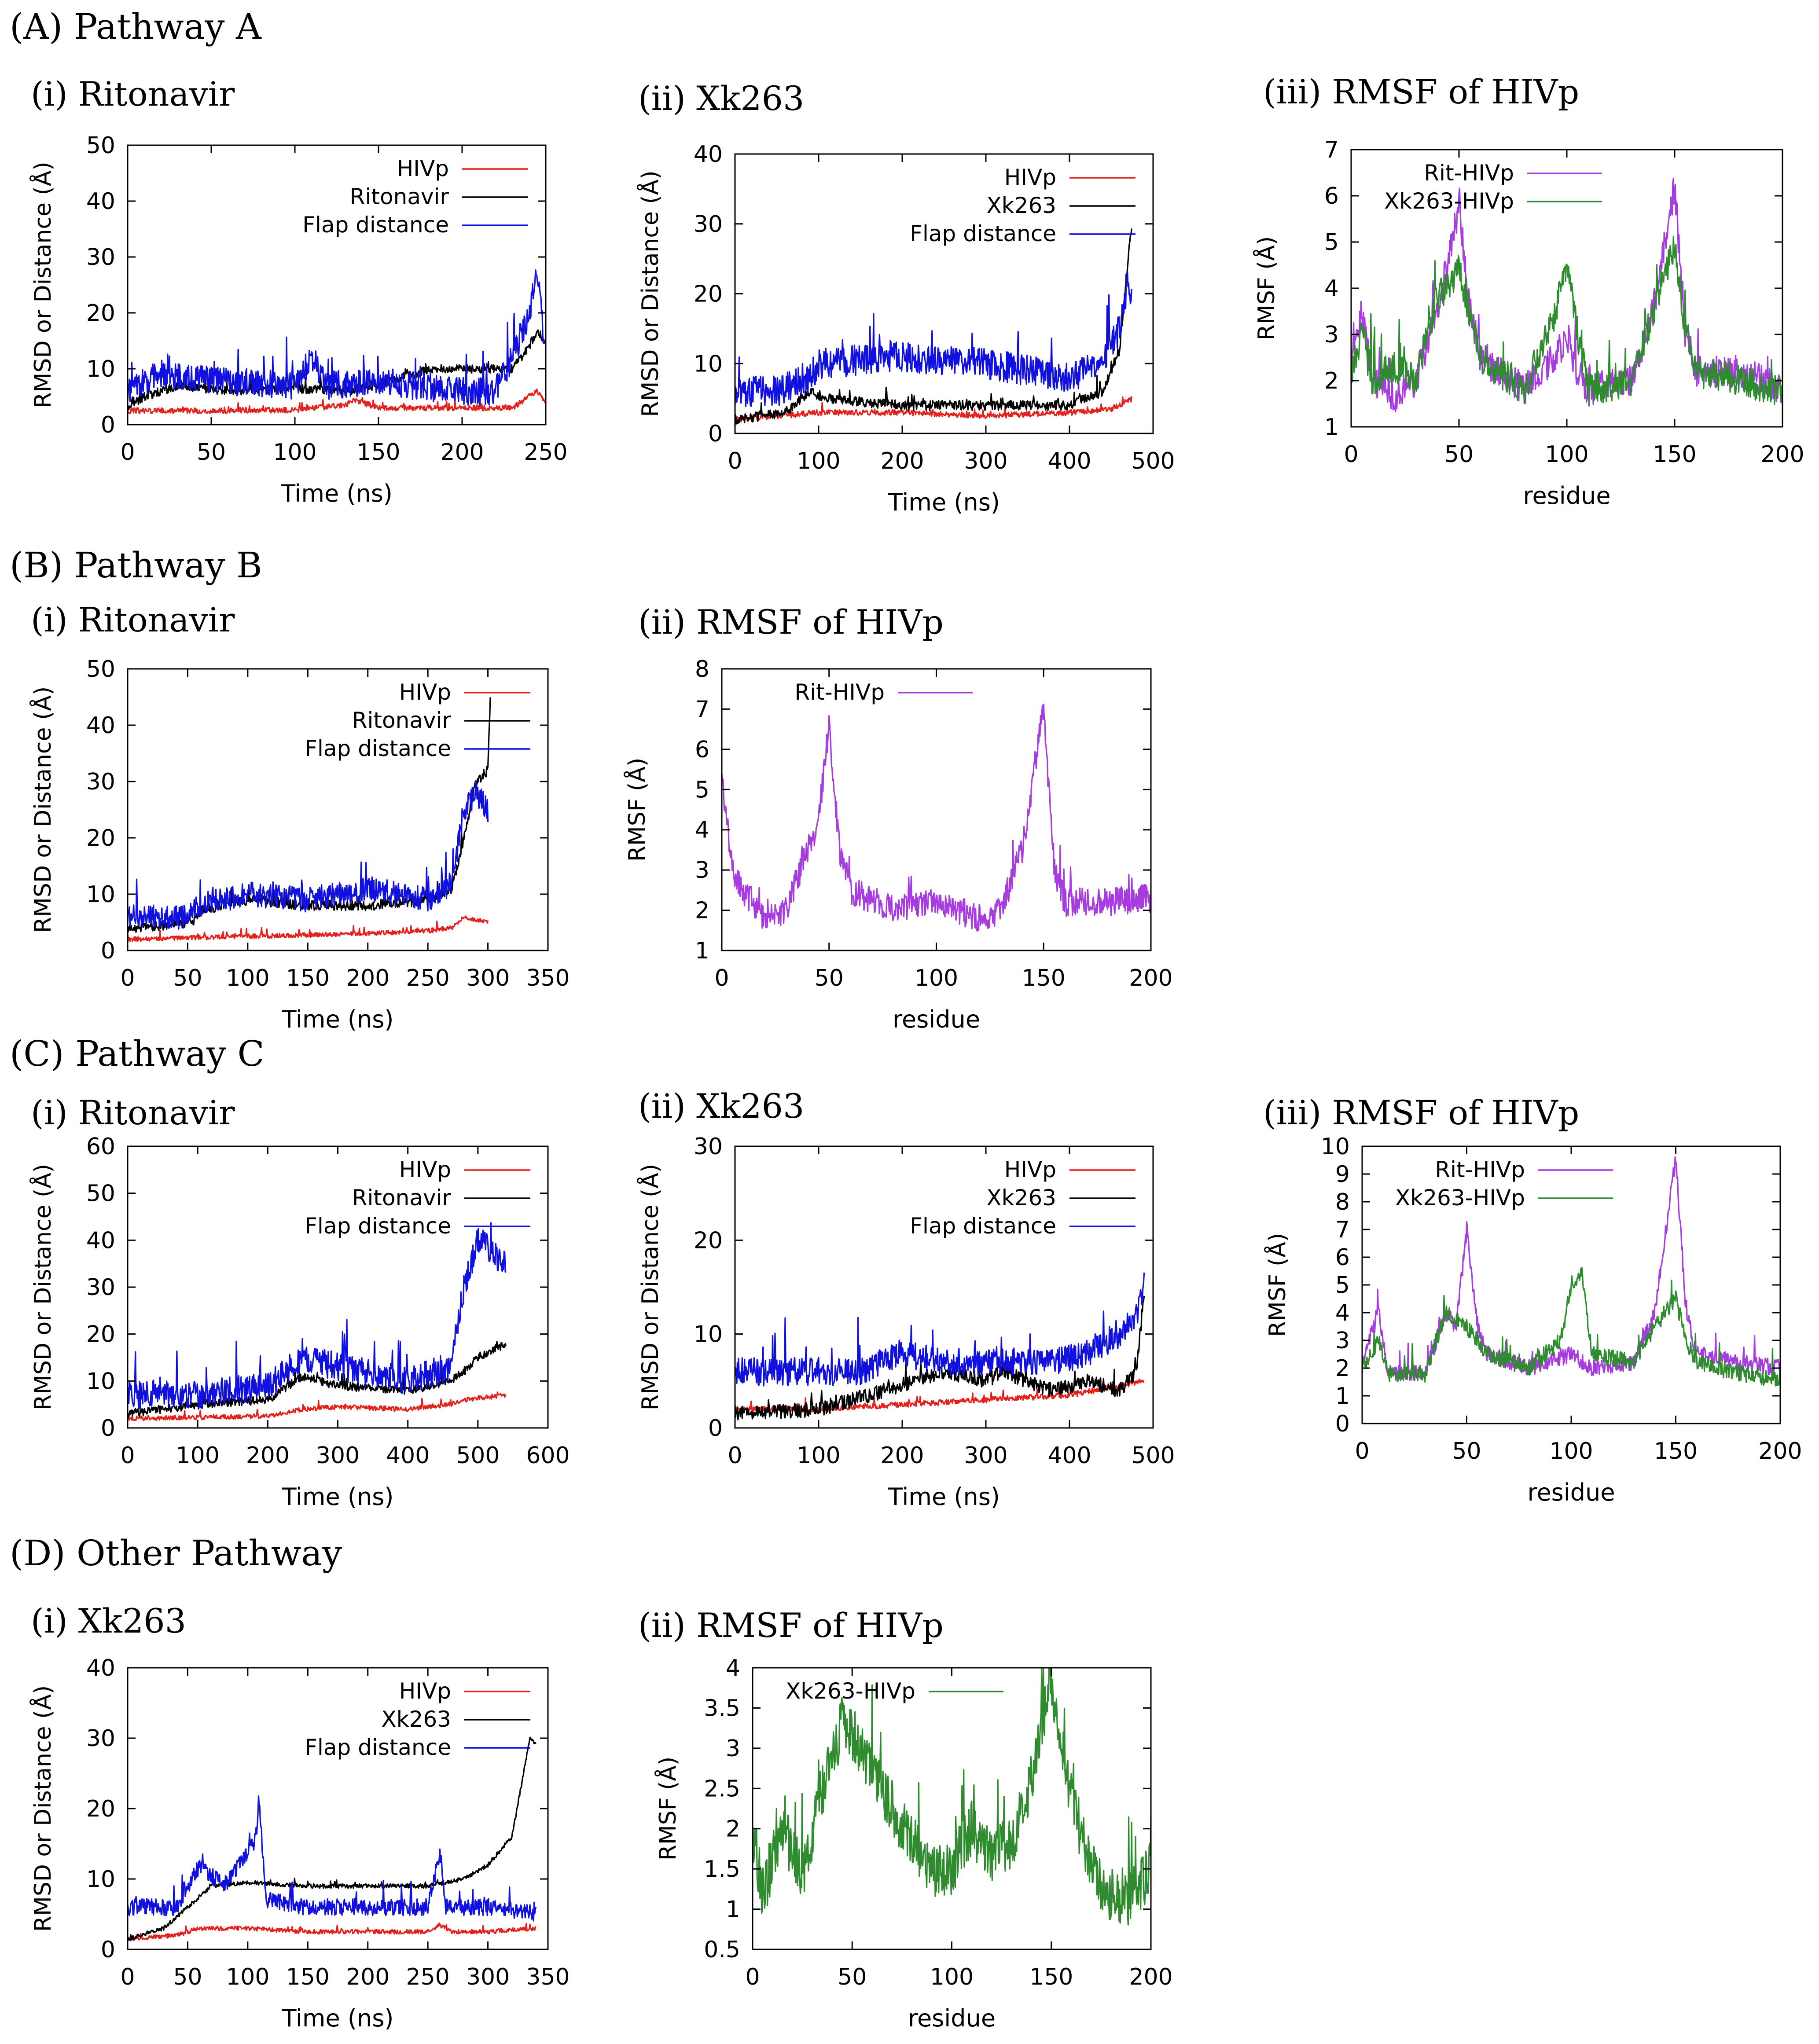  Describe the element at coordinates (1466, 1451) in the screenshot. I see `x-tick-label: 50` at that location.